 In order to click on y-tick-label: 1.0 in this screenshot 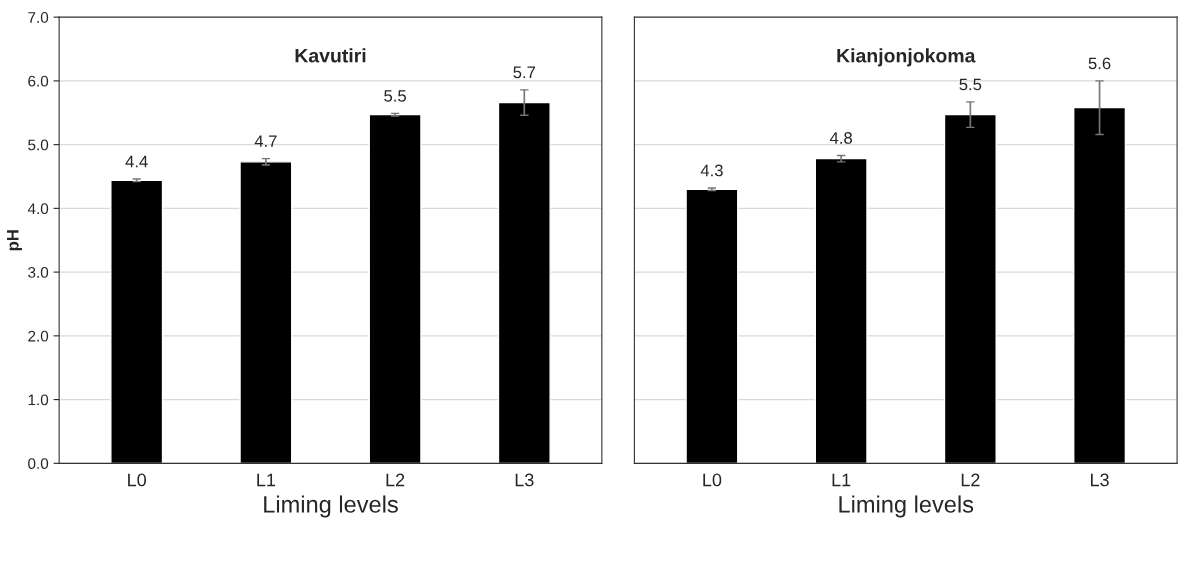, I will do `click(38, 400)`.